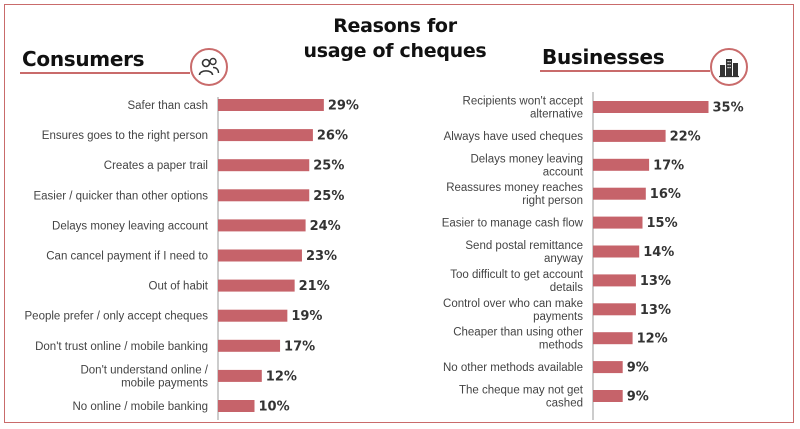 Image resolution: width=800 pixels, height=429 pixels. Describe the element at coordinates (668, 165) in the screenshot. I see `businesses-value-label-3: 17%` at that location.